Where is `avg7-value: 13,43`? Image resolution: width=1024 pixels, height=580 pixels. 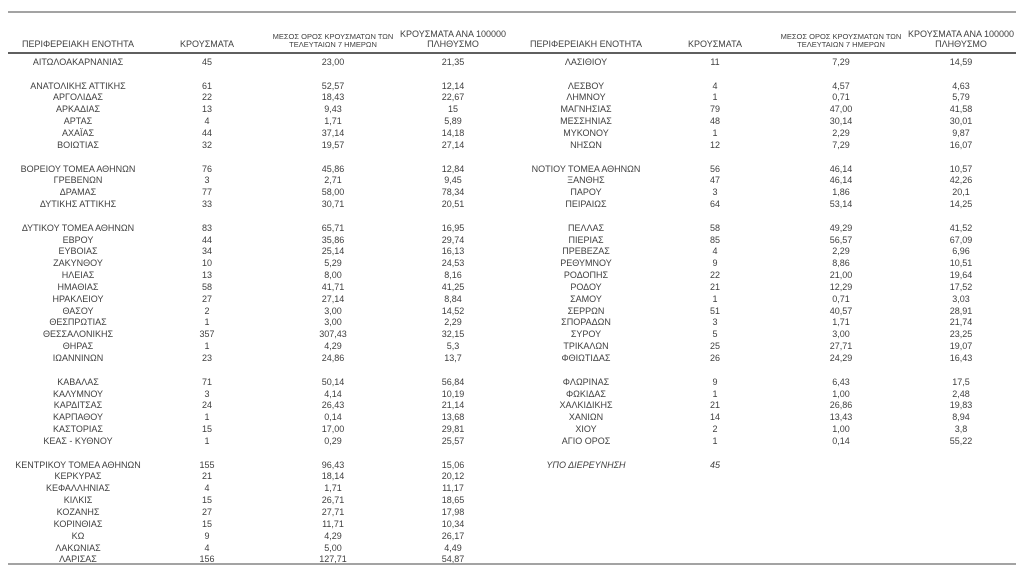 avg7-value: 13,43 is located at coordinates (841, 417).